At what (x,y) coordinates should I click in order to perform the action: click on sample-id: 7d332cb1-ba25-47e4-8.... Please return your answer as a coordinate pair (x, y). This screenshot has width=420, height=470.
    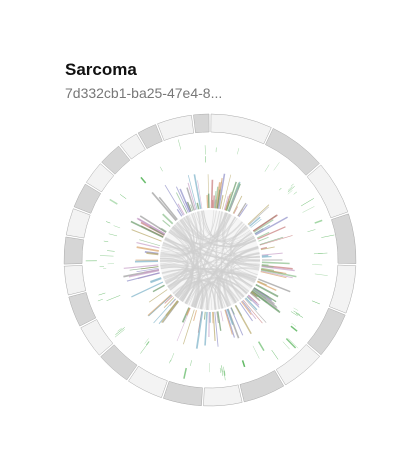
    Looking at the image, I should click on (144, 93).